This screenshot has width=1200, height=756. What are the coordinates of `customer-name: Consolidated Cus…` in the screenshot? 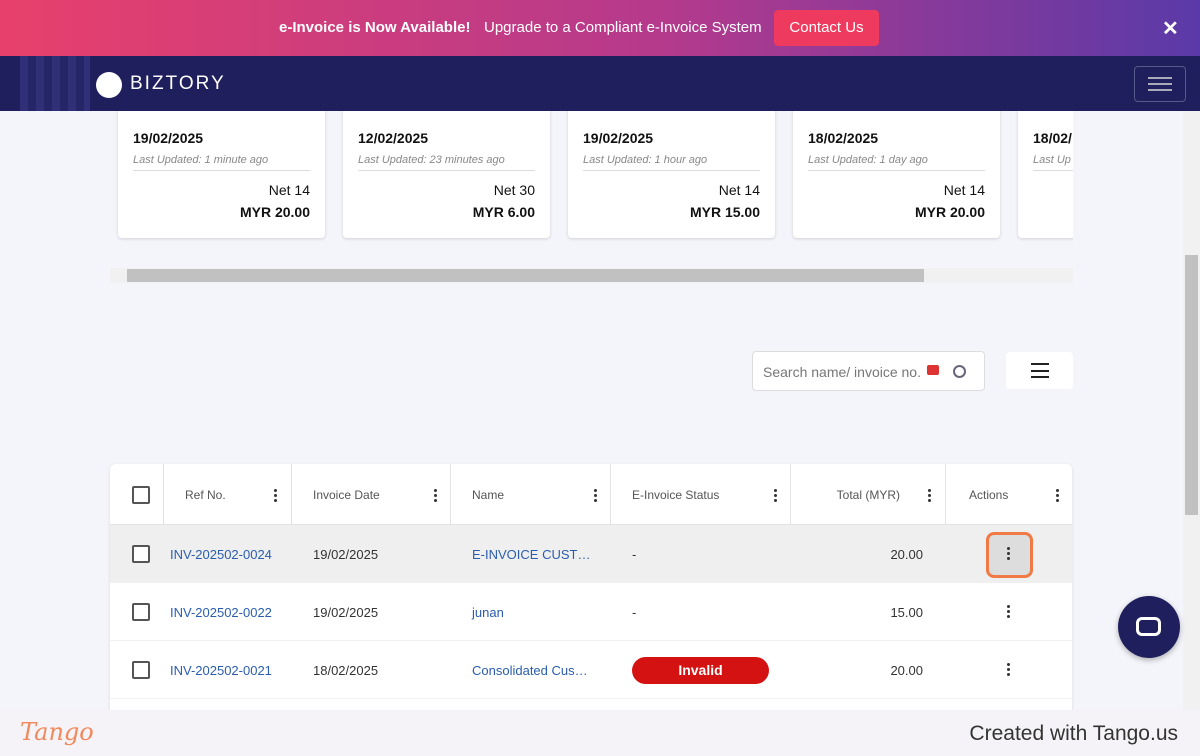 It's located at (530, 670).